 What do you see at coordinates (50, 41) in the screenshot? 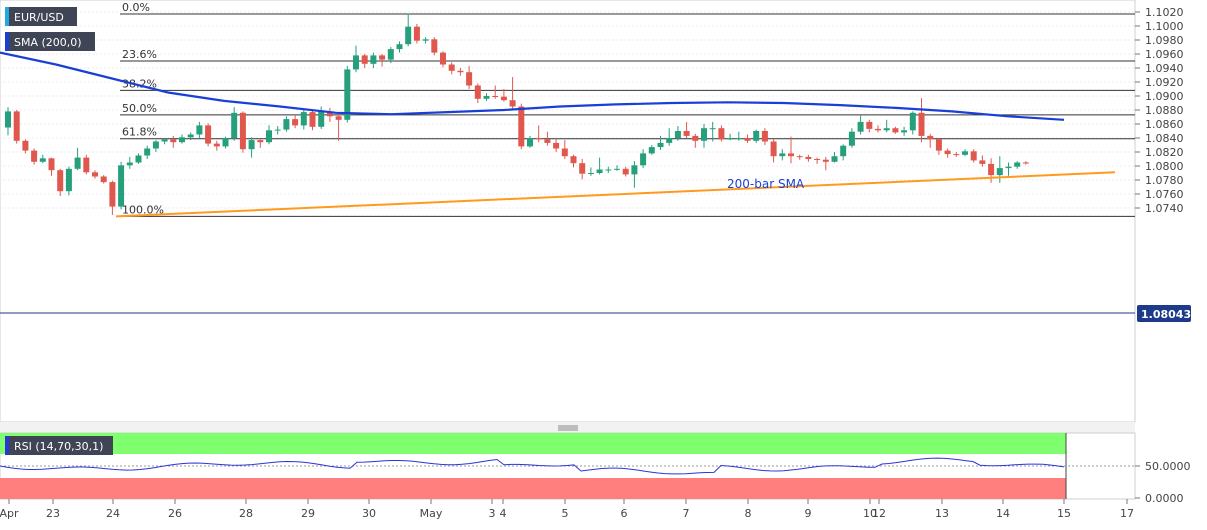
I see `sma-badge` at bounding box center [50, 41].